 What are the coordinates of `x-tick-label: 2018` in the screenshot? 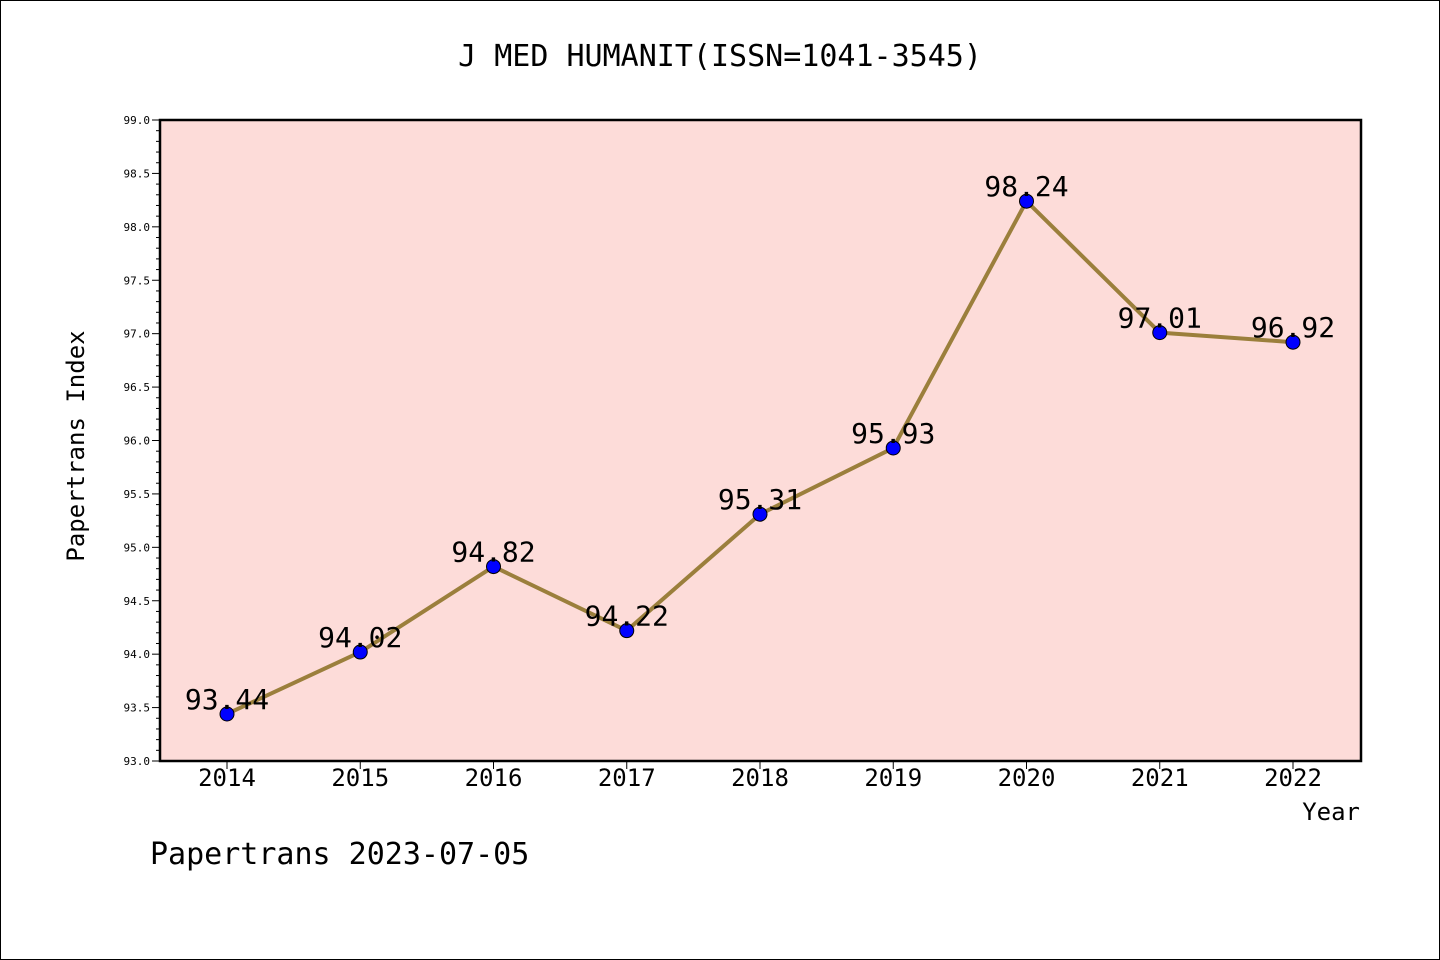 It's located at (760, 778).